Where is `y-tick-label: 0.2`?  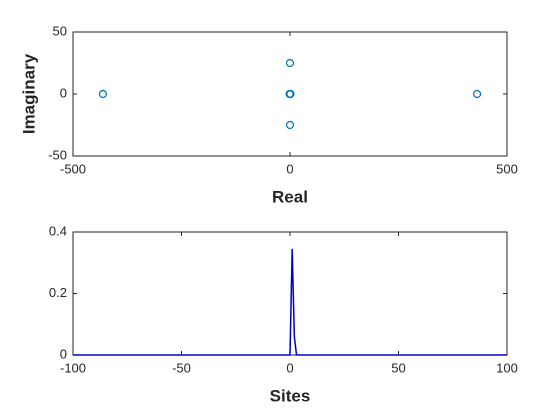
y-tick-label: 0.2 is located at coordinates (58, 292).